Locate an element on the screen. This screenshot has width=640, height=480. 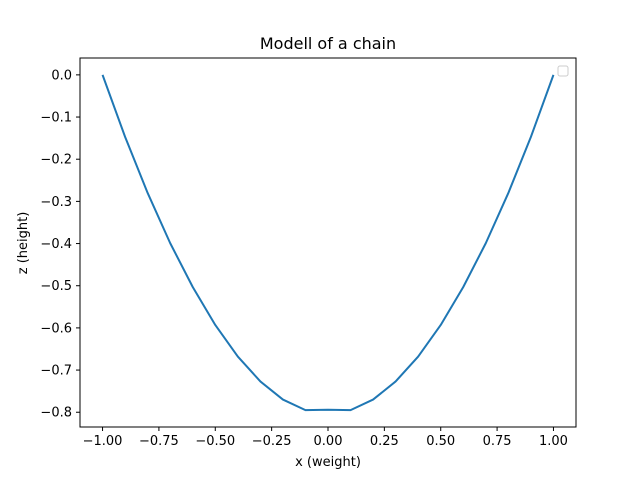
y-tick-label: −0.7 is located at coordinates (56, 371).